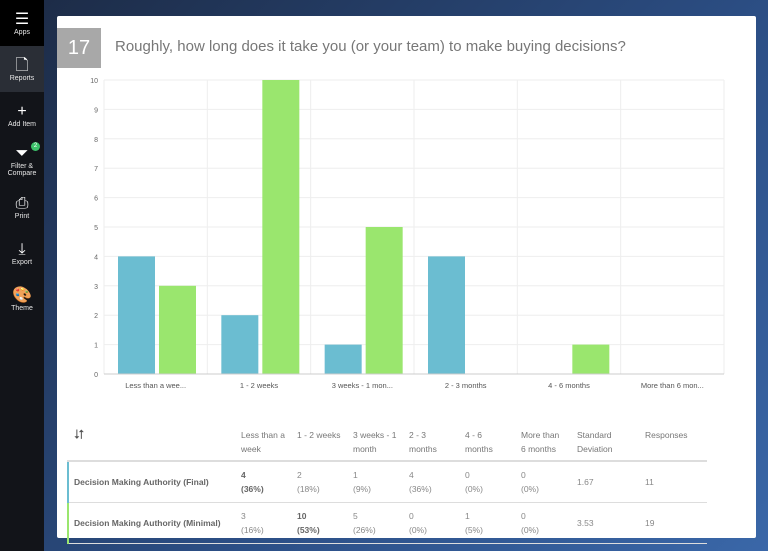 The width and height of the screenshot is (768, 551). What do you see at coordinates (673, 440) in the screenshot?
I see `column-header: Responses` at bounding box center [673, 440].